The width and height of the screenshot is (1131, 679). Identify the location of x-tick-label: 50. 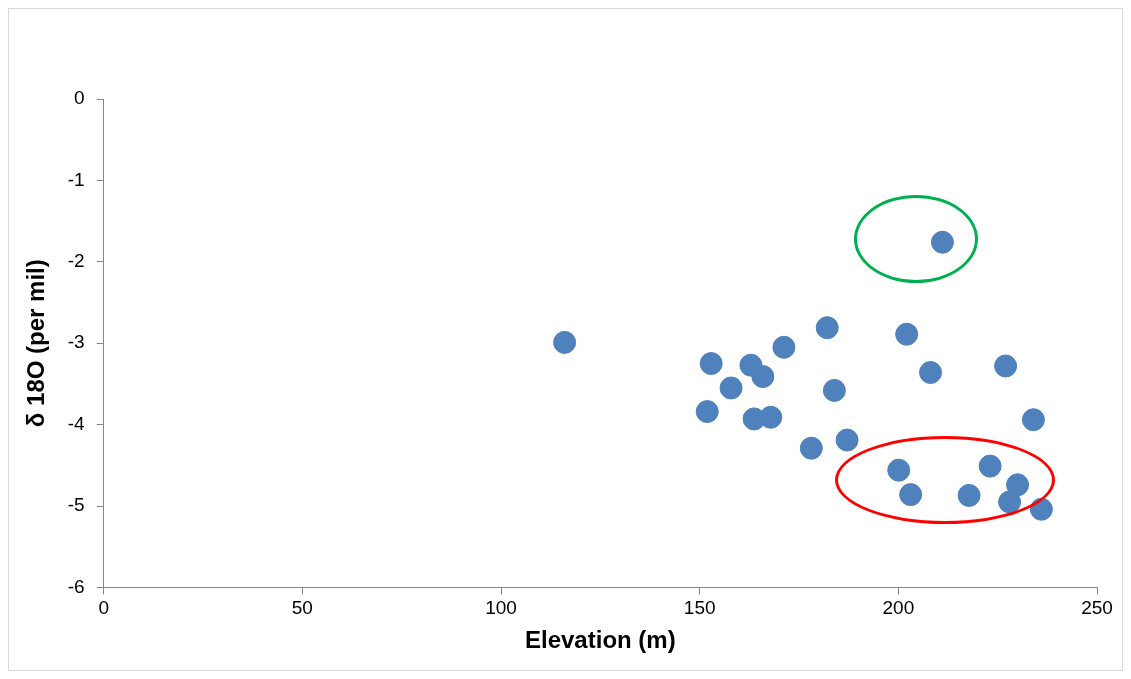
(302, 608).